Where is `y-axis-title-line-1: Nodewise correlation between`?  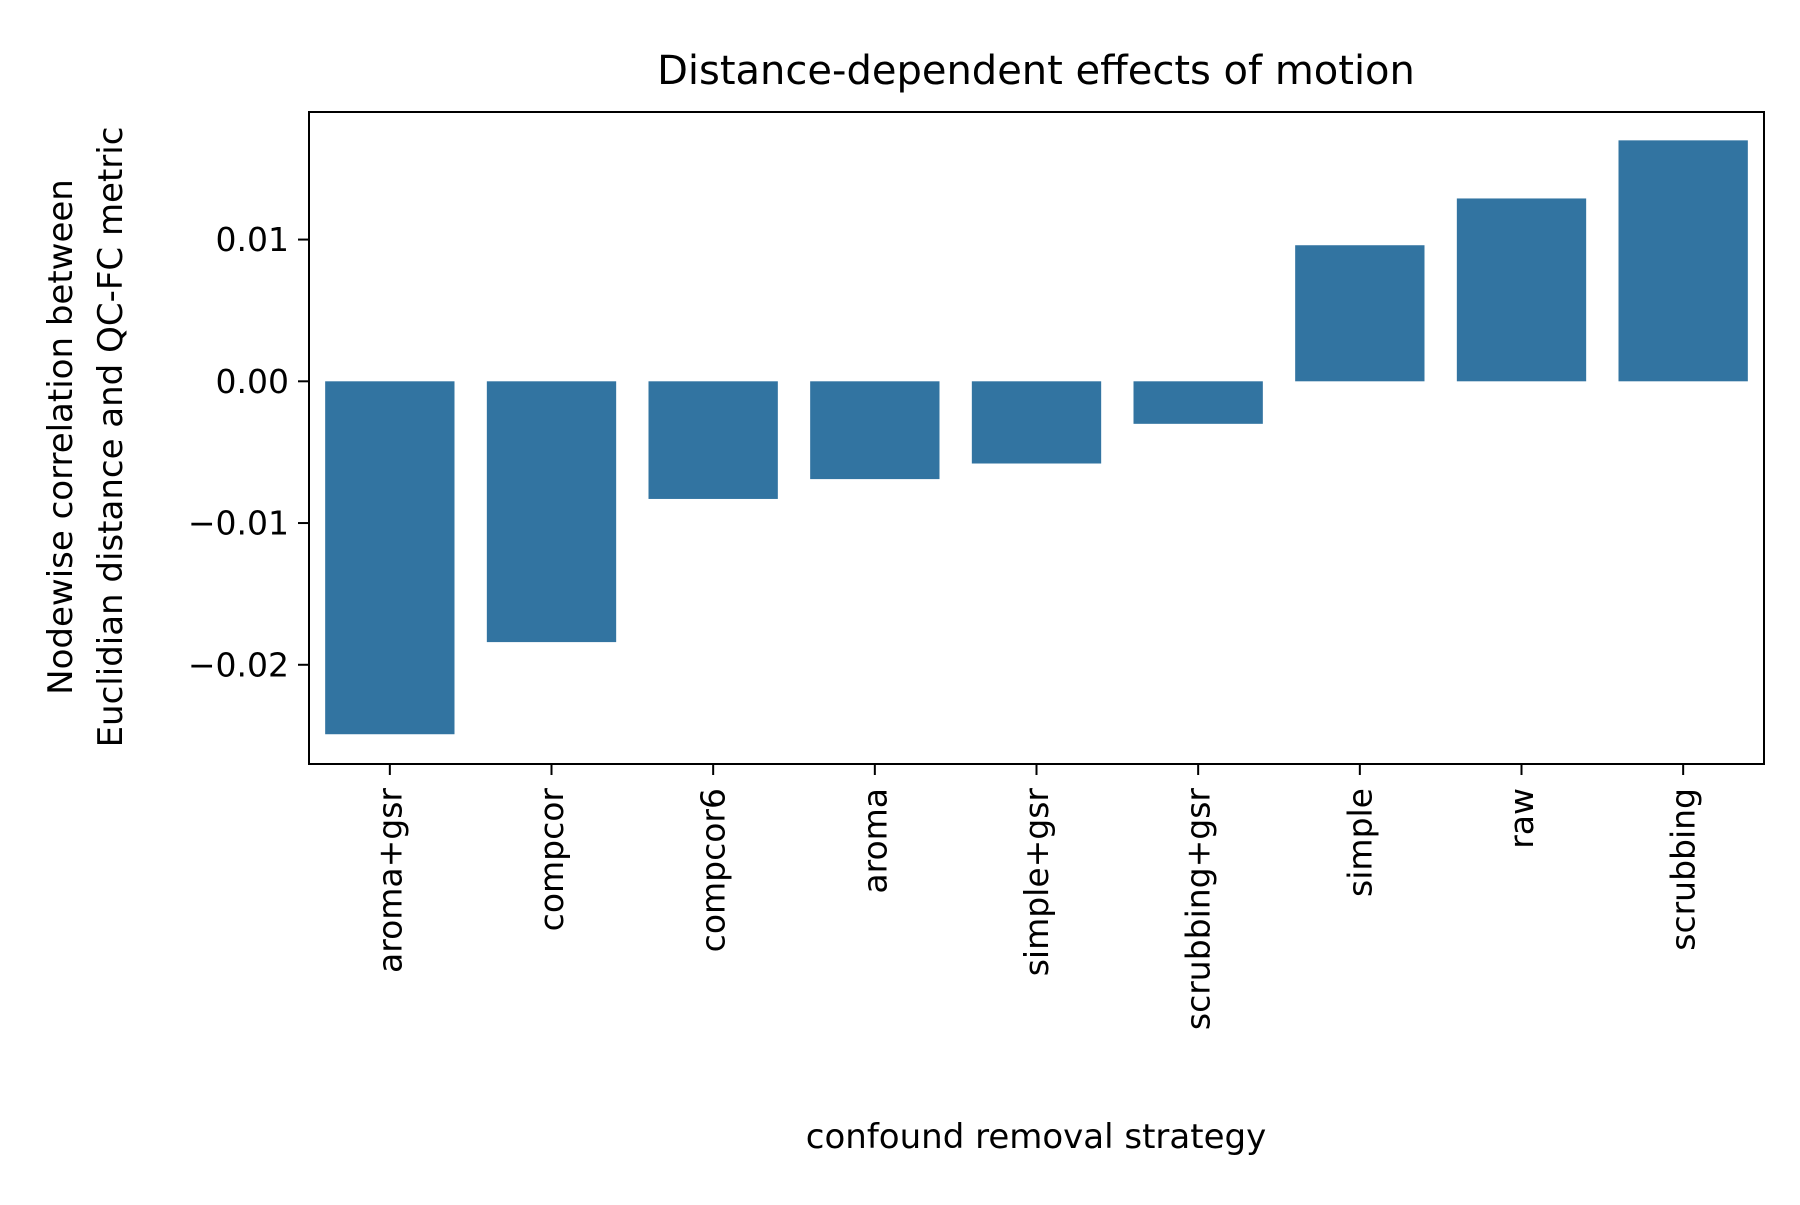
y-axis-title-line-1: Nodewise correlation between is located at coordinates (61, 437).